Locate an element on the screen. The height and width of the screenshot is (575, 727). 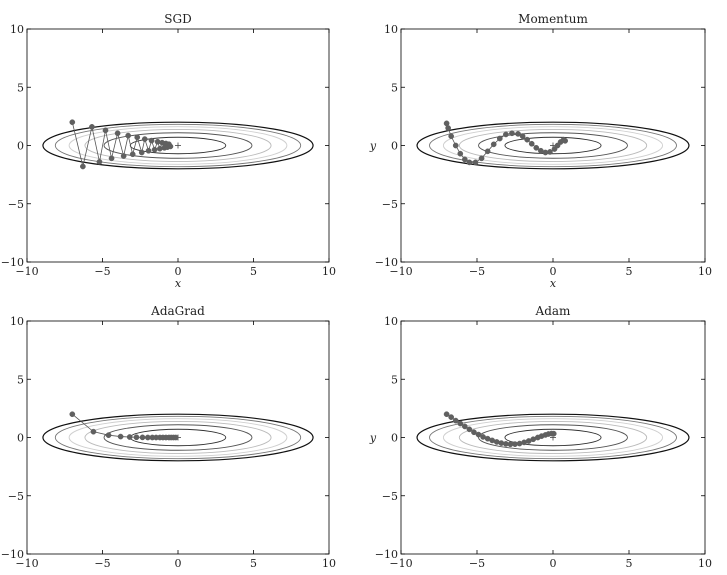
optimizer-path-line is located at coordinates (124, 425).